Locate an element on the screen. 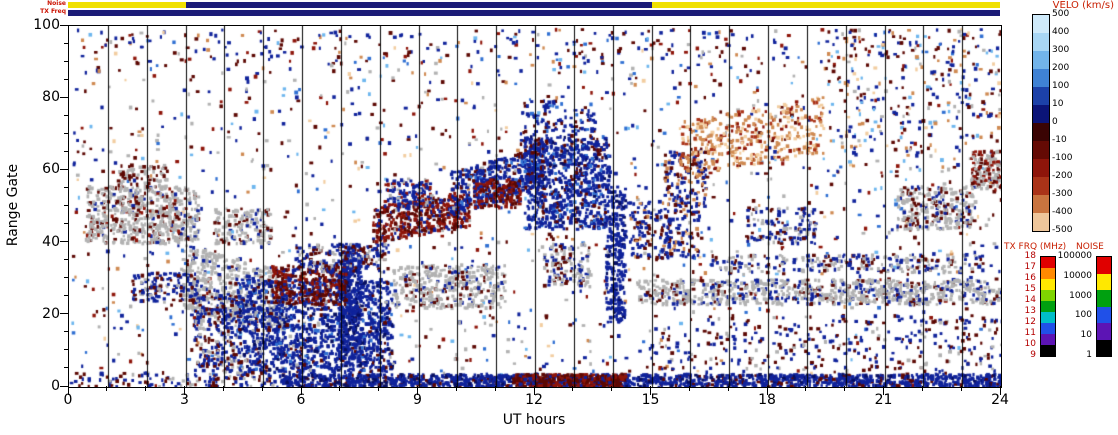  colorbar-tick-label: 0 is located at coordinates (1055, 122).